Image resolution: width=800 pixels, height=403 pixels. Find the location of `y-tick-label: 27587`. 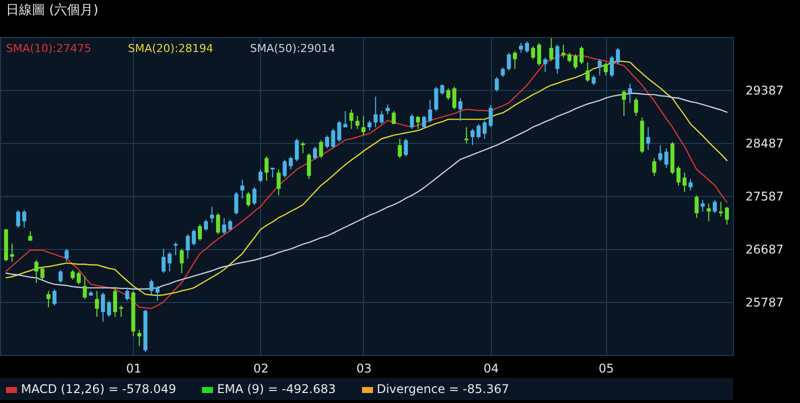

y-tick-label: 27587 is located at coordinates (765, 197).